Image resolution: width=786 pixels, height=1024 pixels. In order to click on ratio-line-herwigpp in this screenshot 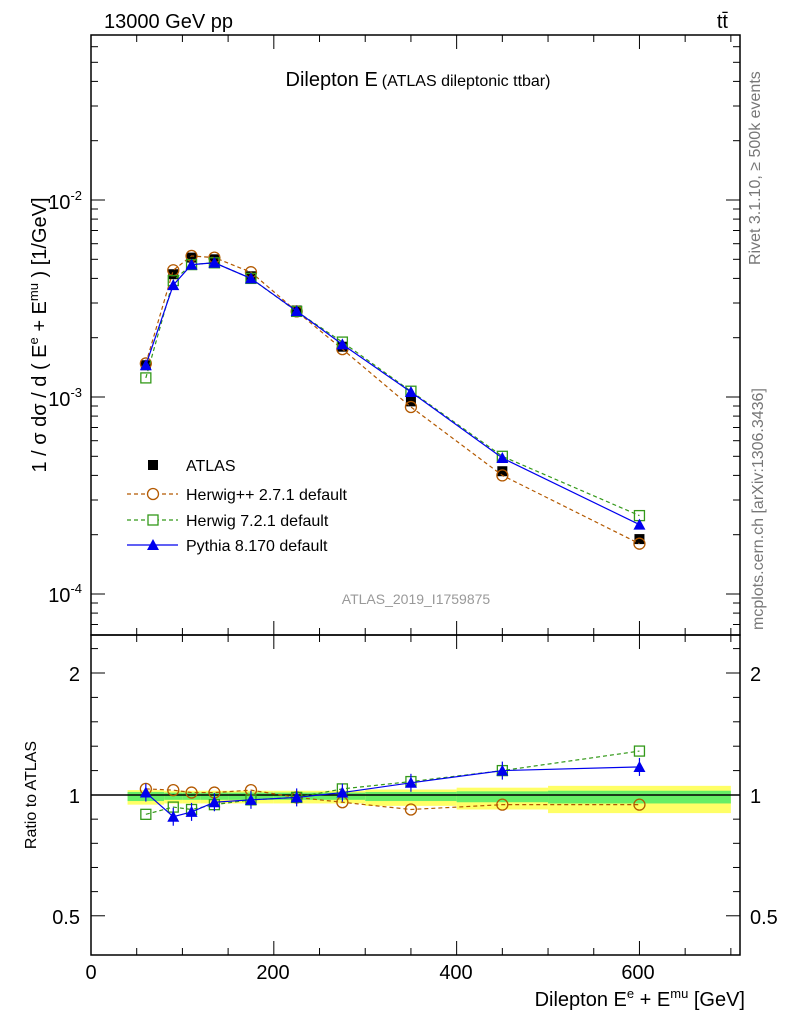, I will do `click(392, 799)`.